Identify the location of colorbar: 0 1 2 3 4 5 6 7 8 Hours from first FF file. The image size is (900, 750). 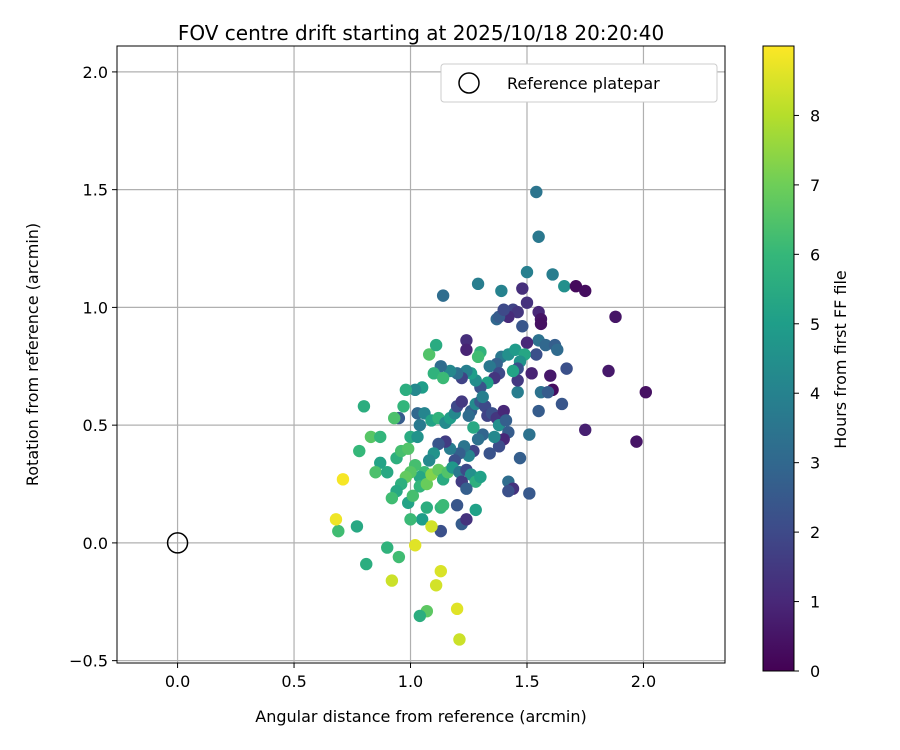
(806, 363).